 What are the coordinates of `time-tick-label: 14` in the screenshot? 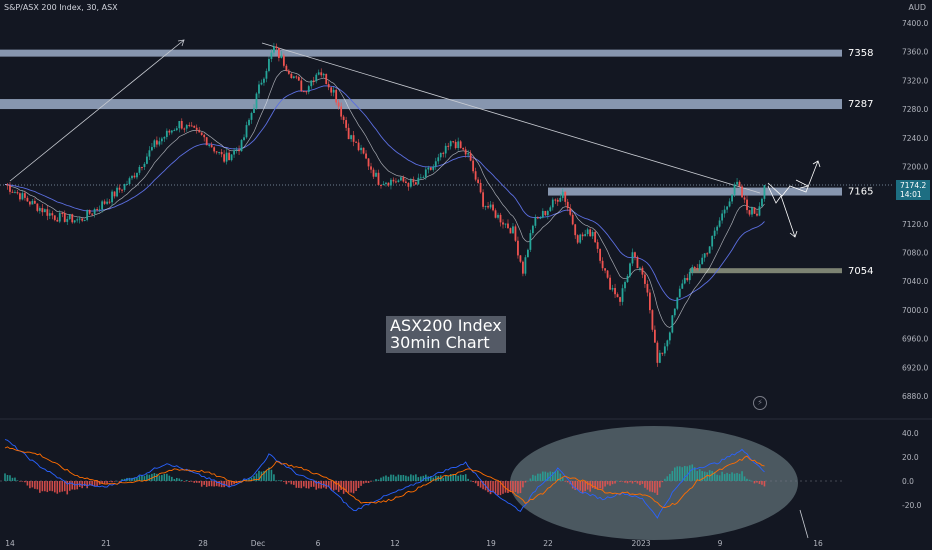 It's located at (10, 543).